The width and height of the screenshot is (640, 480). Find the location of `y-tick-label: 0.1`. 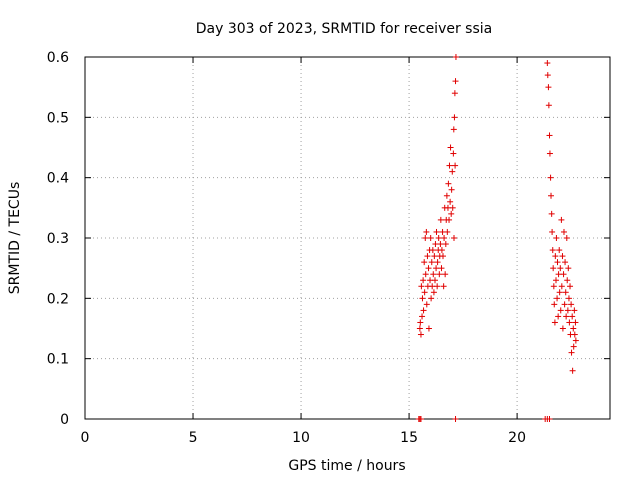

y-tick-label: 0.1 is located at coordinates (58, 360).